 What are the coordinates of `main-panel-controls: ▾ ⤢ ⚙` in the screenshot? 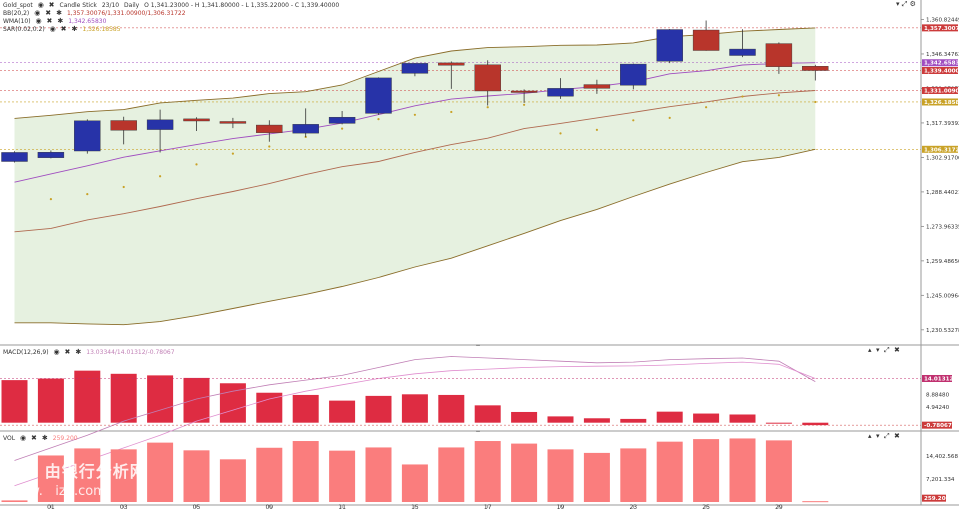 It's located at (906, 4).